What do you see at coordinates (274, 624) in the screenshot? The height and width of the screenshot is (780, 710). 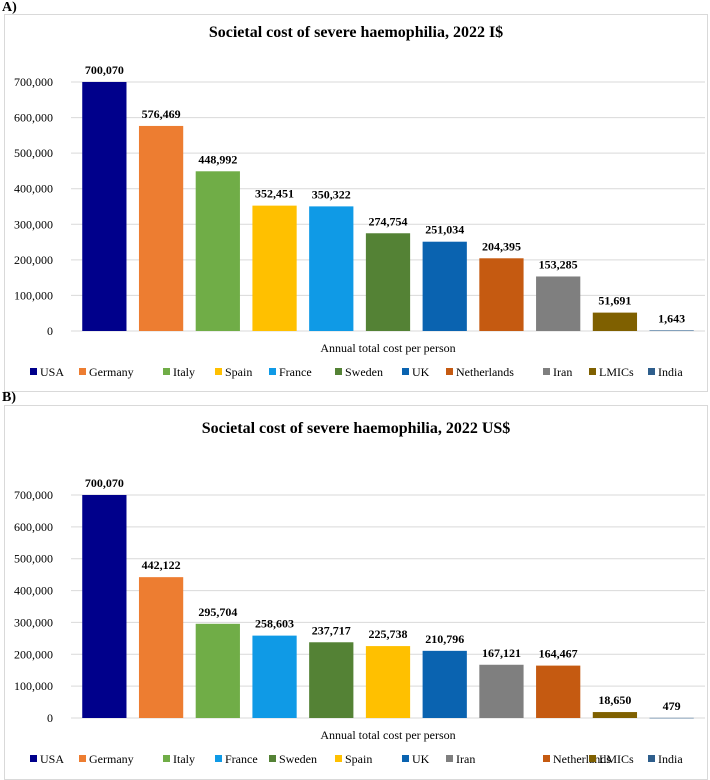 I see `data-label-france: 258,603` at bounding box center [274, 624].